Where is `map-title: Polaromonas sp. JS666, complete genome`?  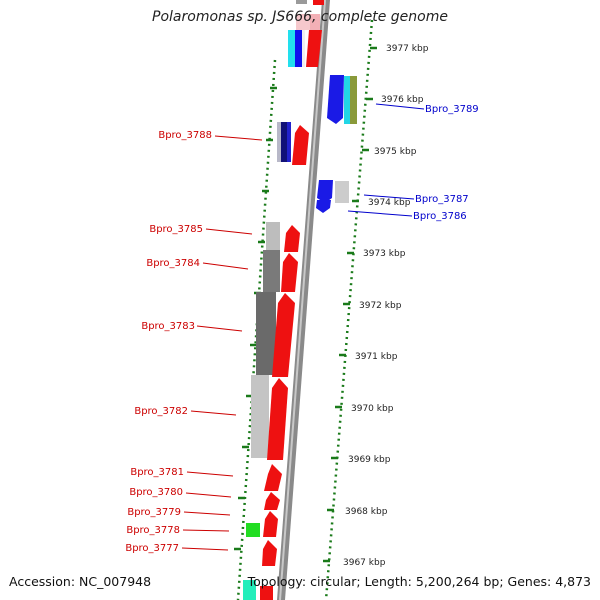
map-title: Polaromonas sp. JS666, complete genome is located at coordinates (300, 17).